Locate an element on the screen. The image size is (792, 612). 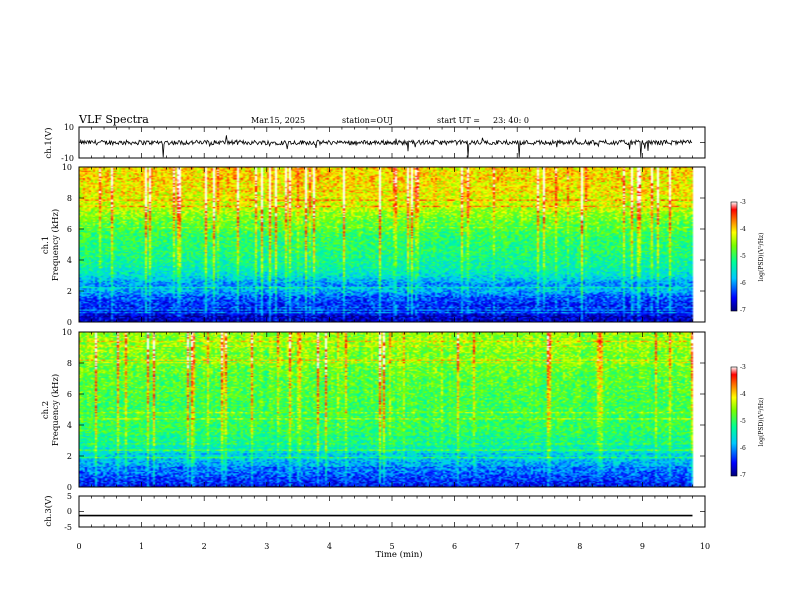
xtick-8: 8 is located at coordinates (579, 546).